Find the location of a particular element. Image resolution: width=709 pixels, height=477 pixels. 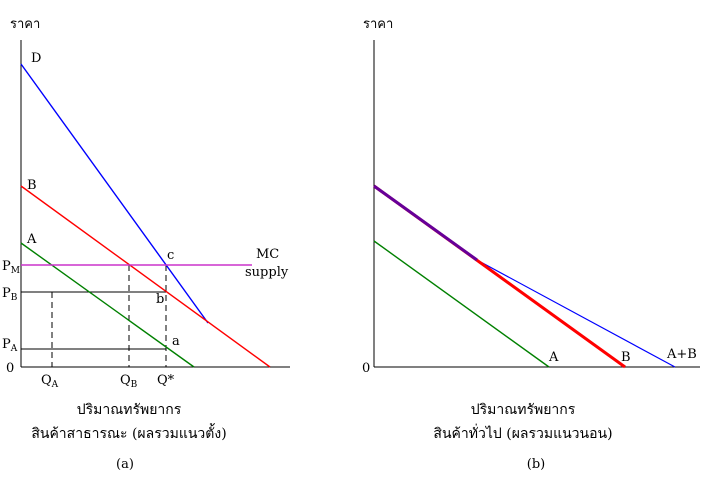

panel-b-label-ab: A+B is located at coordinates (681, 354).